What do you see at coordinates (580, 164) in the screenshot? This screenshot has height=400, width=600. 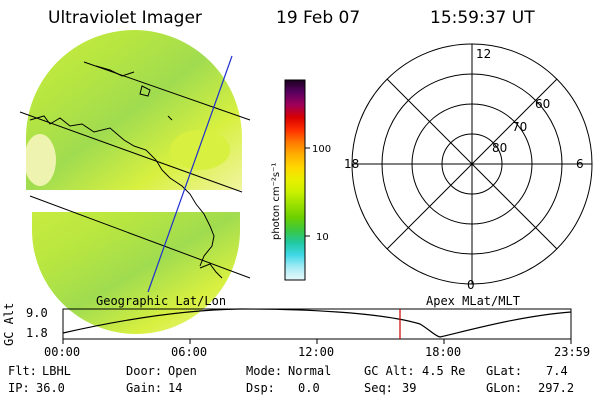 I see `polar-mlt-label-6: 6` at bounding box center [580, 164].